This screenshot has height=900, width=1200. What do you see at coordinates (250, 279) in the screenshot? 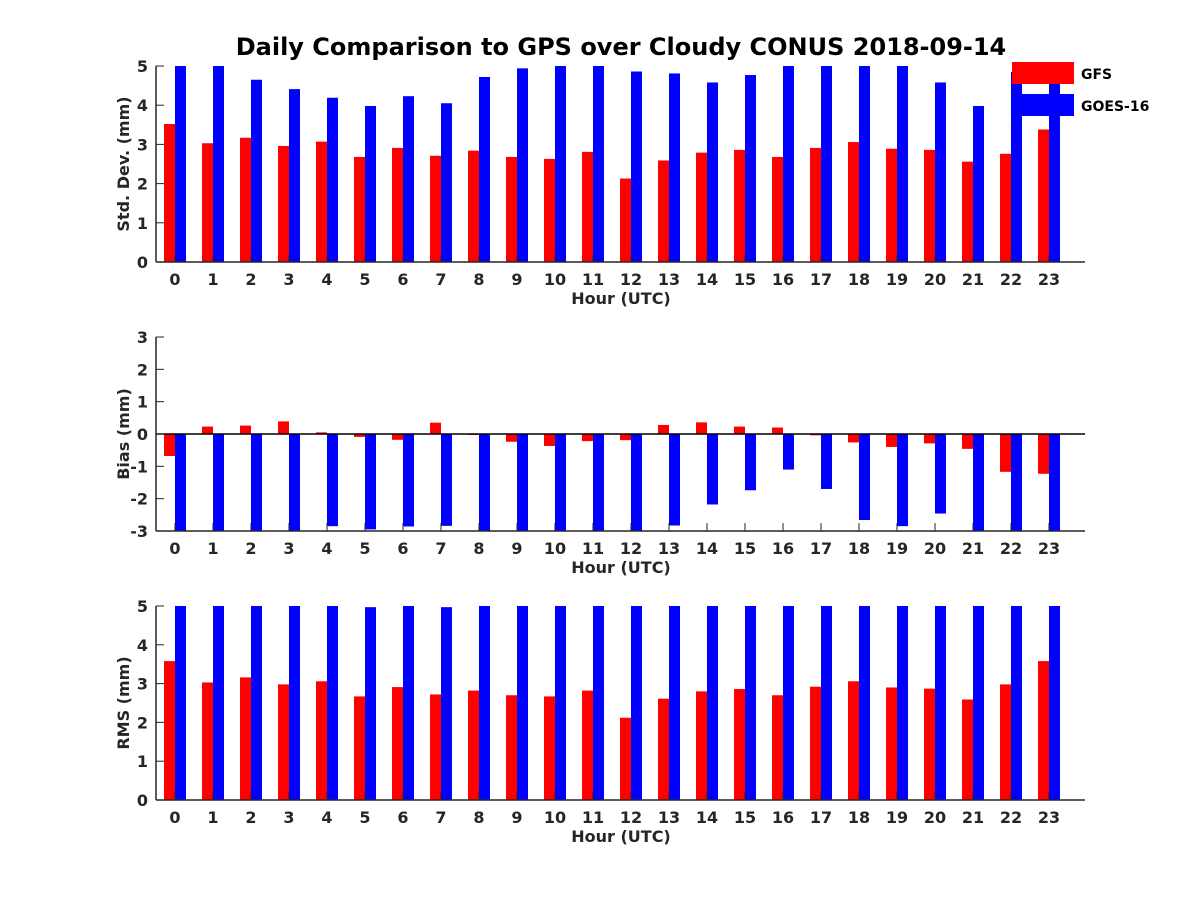
I see `x-tick-label: 2` at bounding box center [250, 279].